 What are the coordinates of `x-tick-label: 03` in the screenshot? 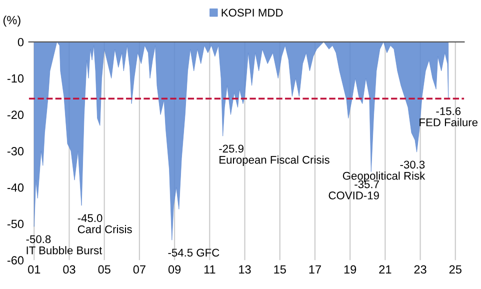 It's located at (69, 269).